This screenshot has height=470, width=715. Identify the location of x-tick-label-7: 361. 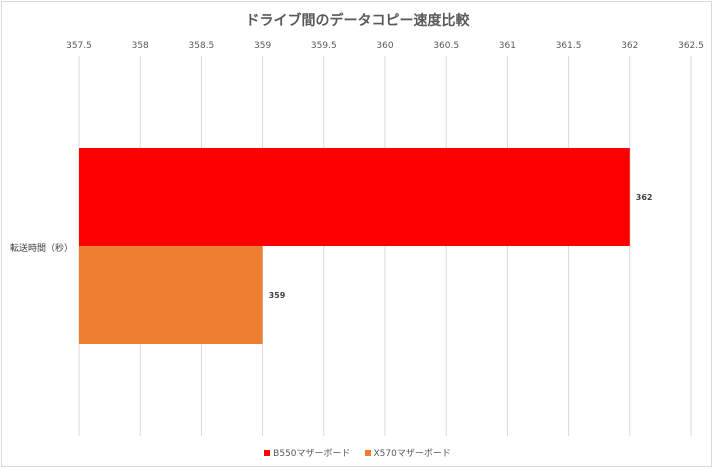
(507, 46).